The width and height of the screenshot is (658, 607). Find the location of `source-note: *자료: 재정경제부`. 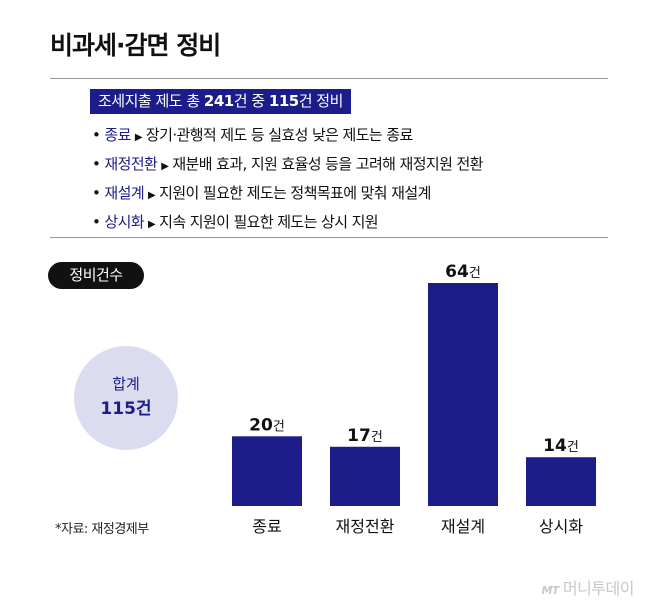

source-note: *자료: 재정경제부 is located at coordinates (102, 529).